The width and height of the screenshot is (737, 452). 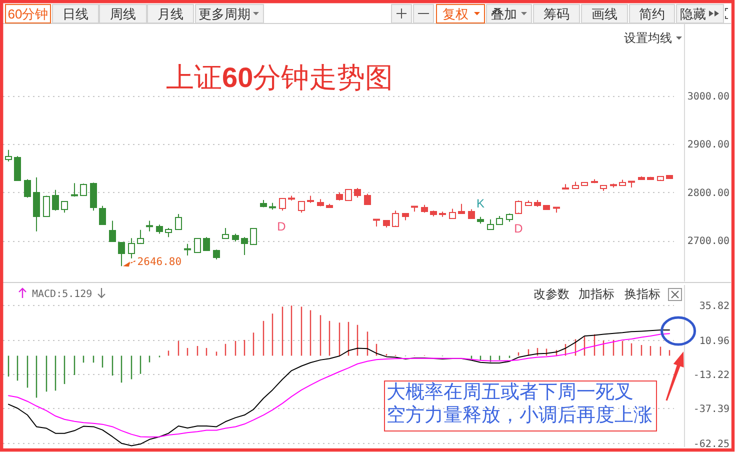 I want to click on y-tick-label: 2900.00, so click(x=708, y=145).